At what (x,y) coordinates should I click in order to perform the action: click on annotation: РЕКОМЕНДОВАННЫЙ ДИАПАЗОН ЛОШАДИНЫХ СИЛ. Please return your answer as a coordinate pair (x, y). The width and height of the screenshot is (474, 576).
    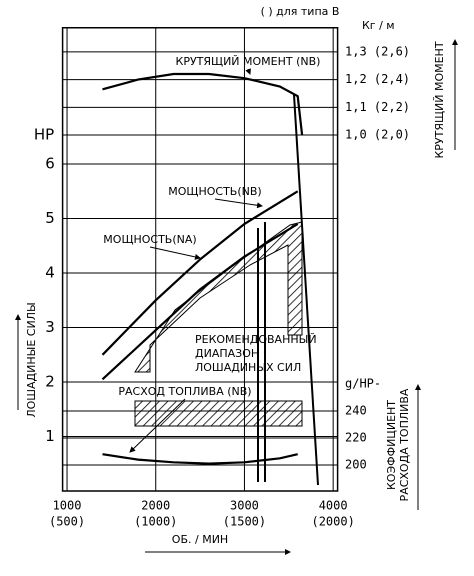
    Looking at the image, I should click on (256, 353).